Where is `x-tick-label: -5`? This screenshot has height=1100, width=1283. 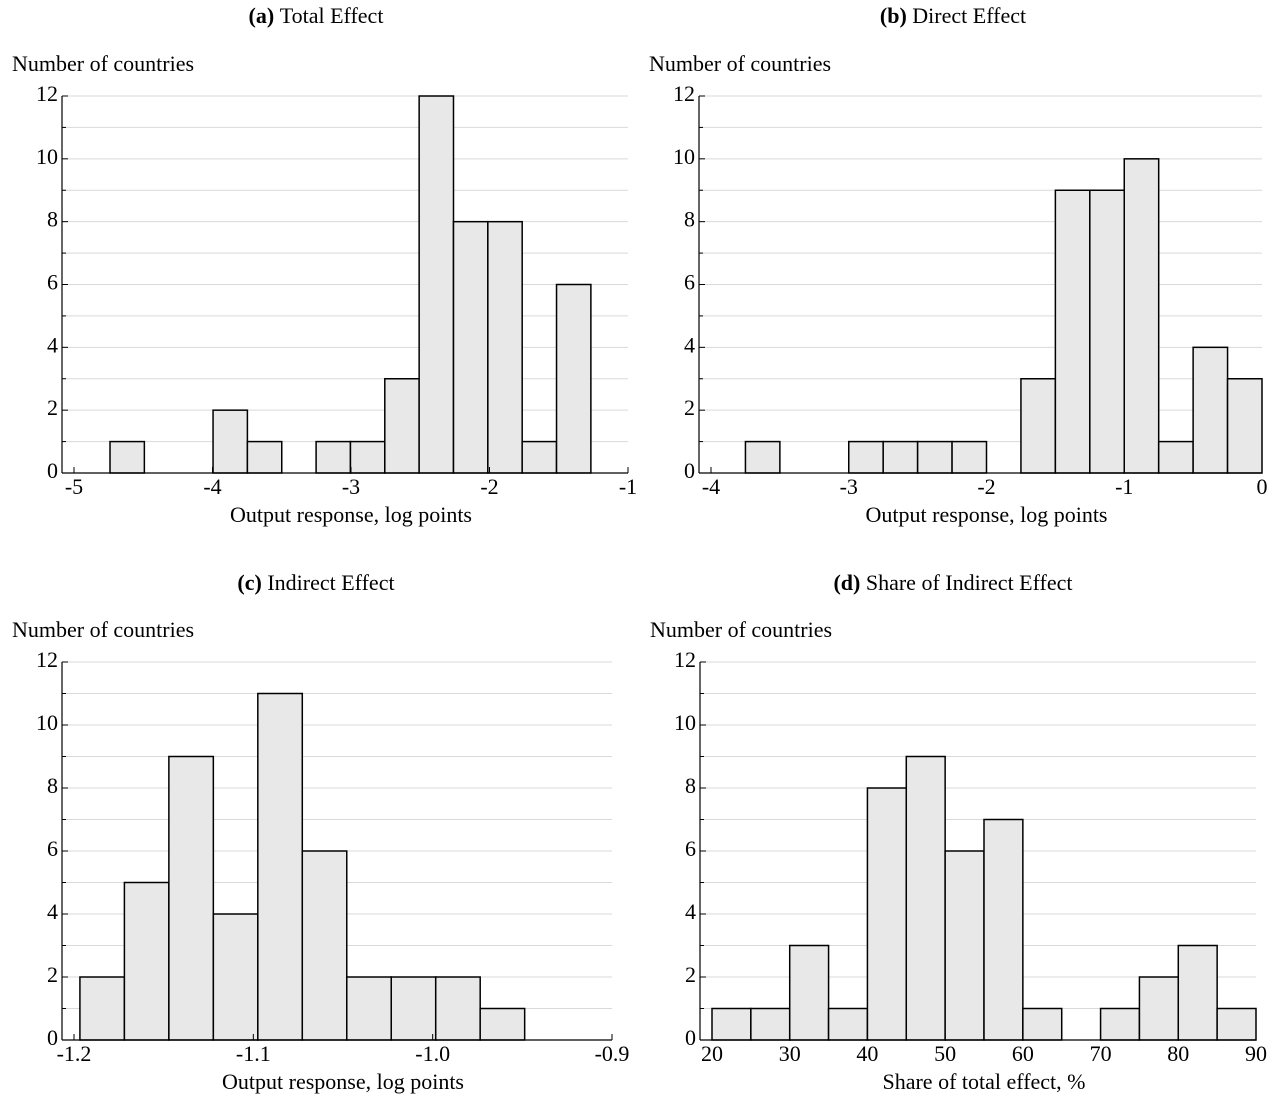 x-tick-label: -5 is located at coordinates (74, 486).